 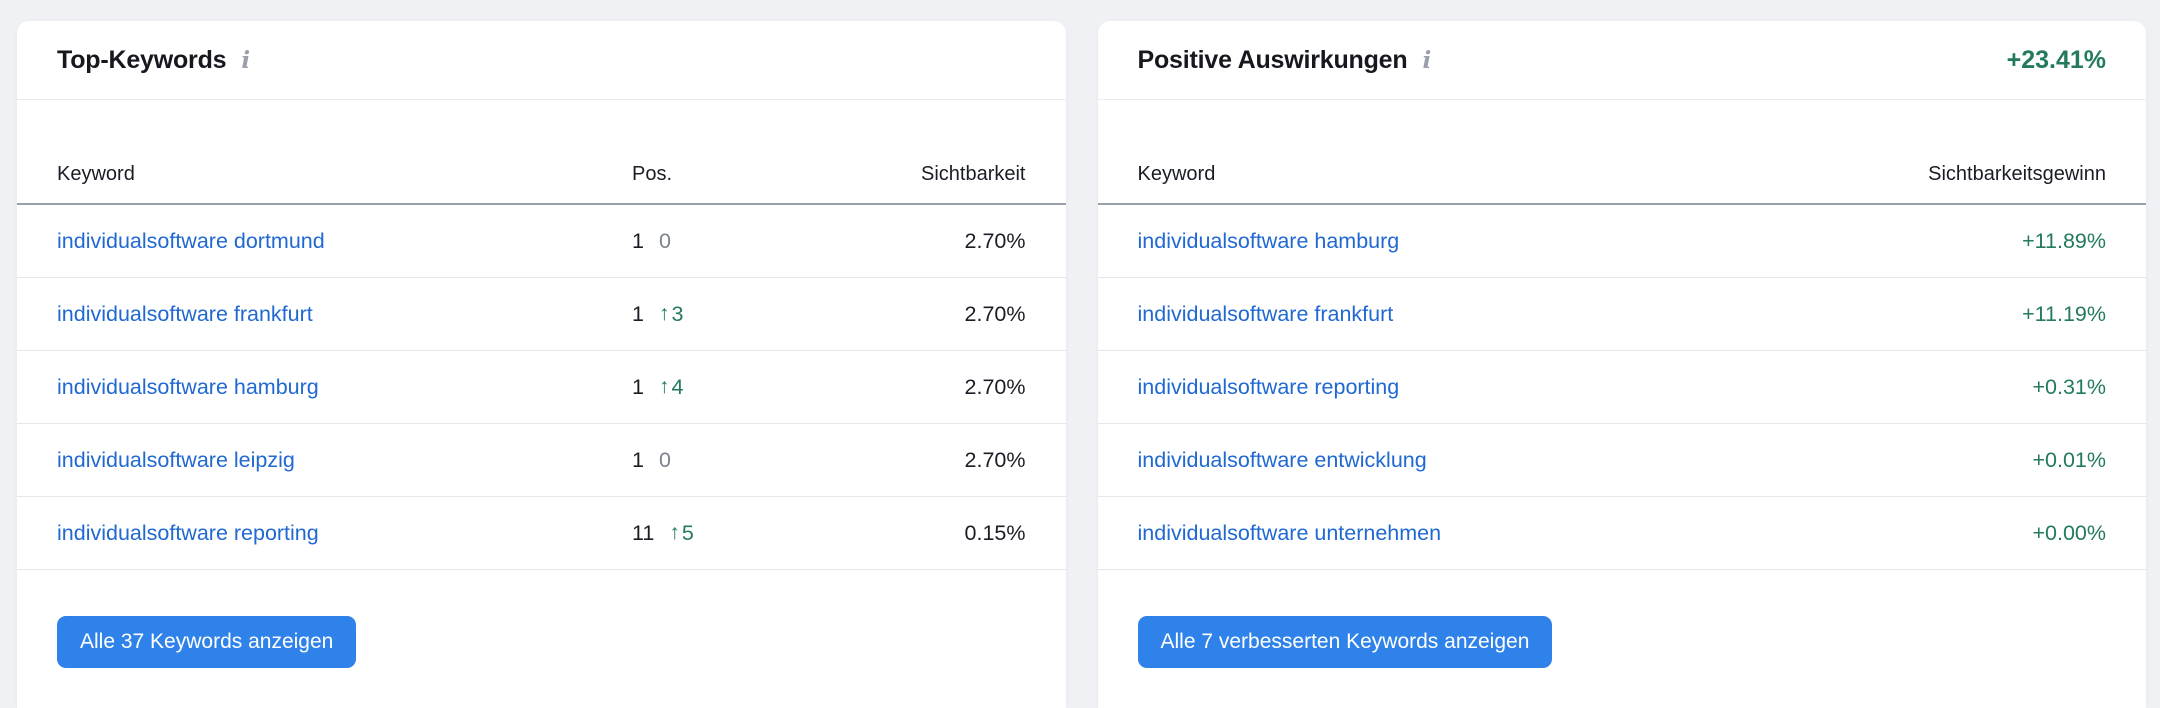 What do you see at coordinates (1345, 642) in the screenshot?
I see `show-all-improved-keywords-button: Alle 7 verbesserten Keywords anzeigen` at bounding box center [1345, 642].